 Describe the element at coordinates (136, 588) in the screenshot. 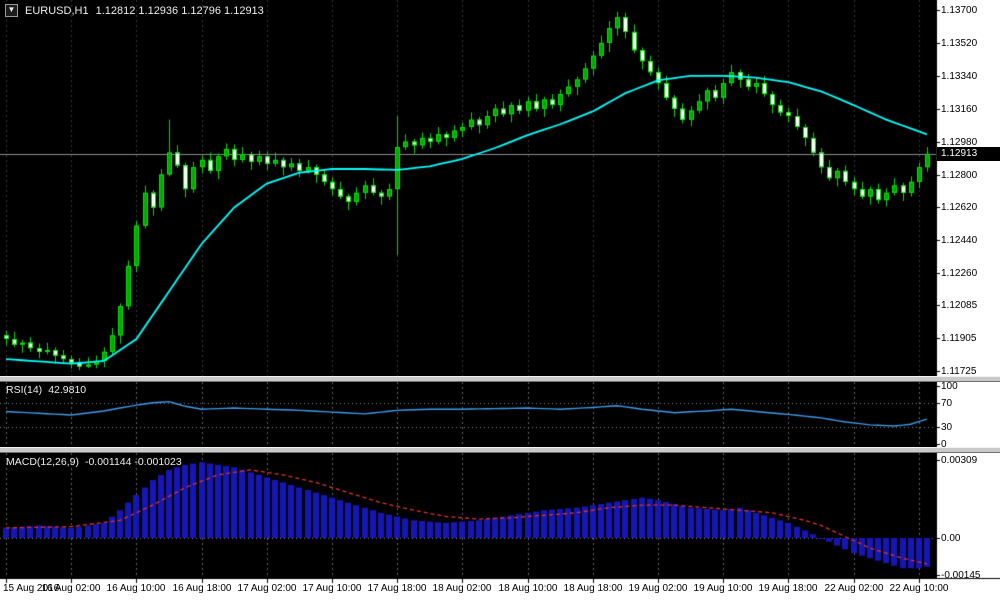

I see `time-axis-label: 16 Aug 10:00` at that location.